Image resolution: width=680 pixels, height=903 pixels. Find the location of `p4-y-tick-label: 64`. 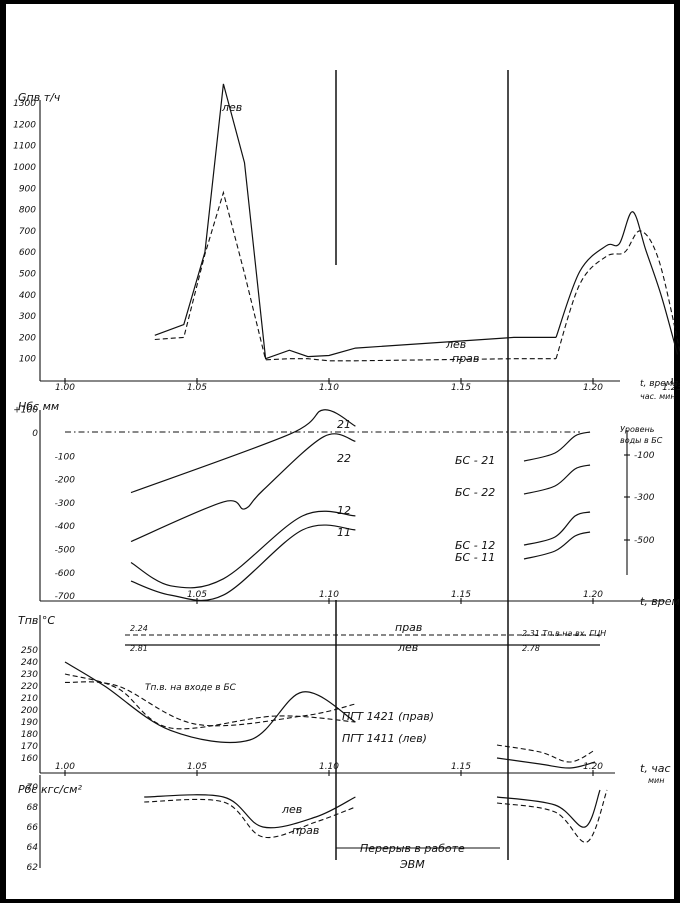

p4-y-tick-label: 64 is located at coordinates (33, 848).